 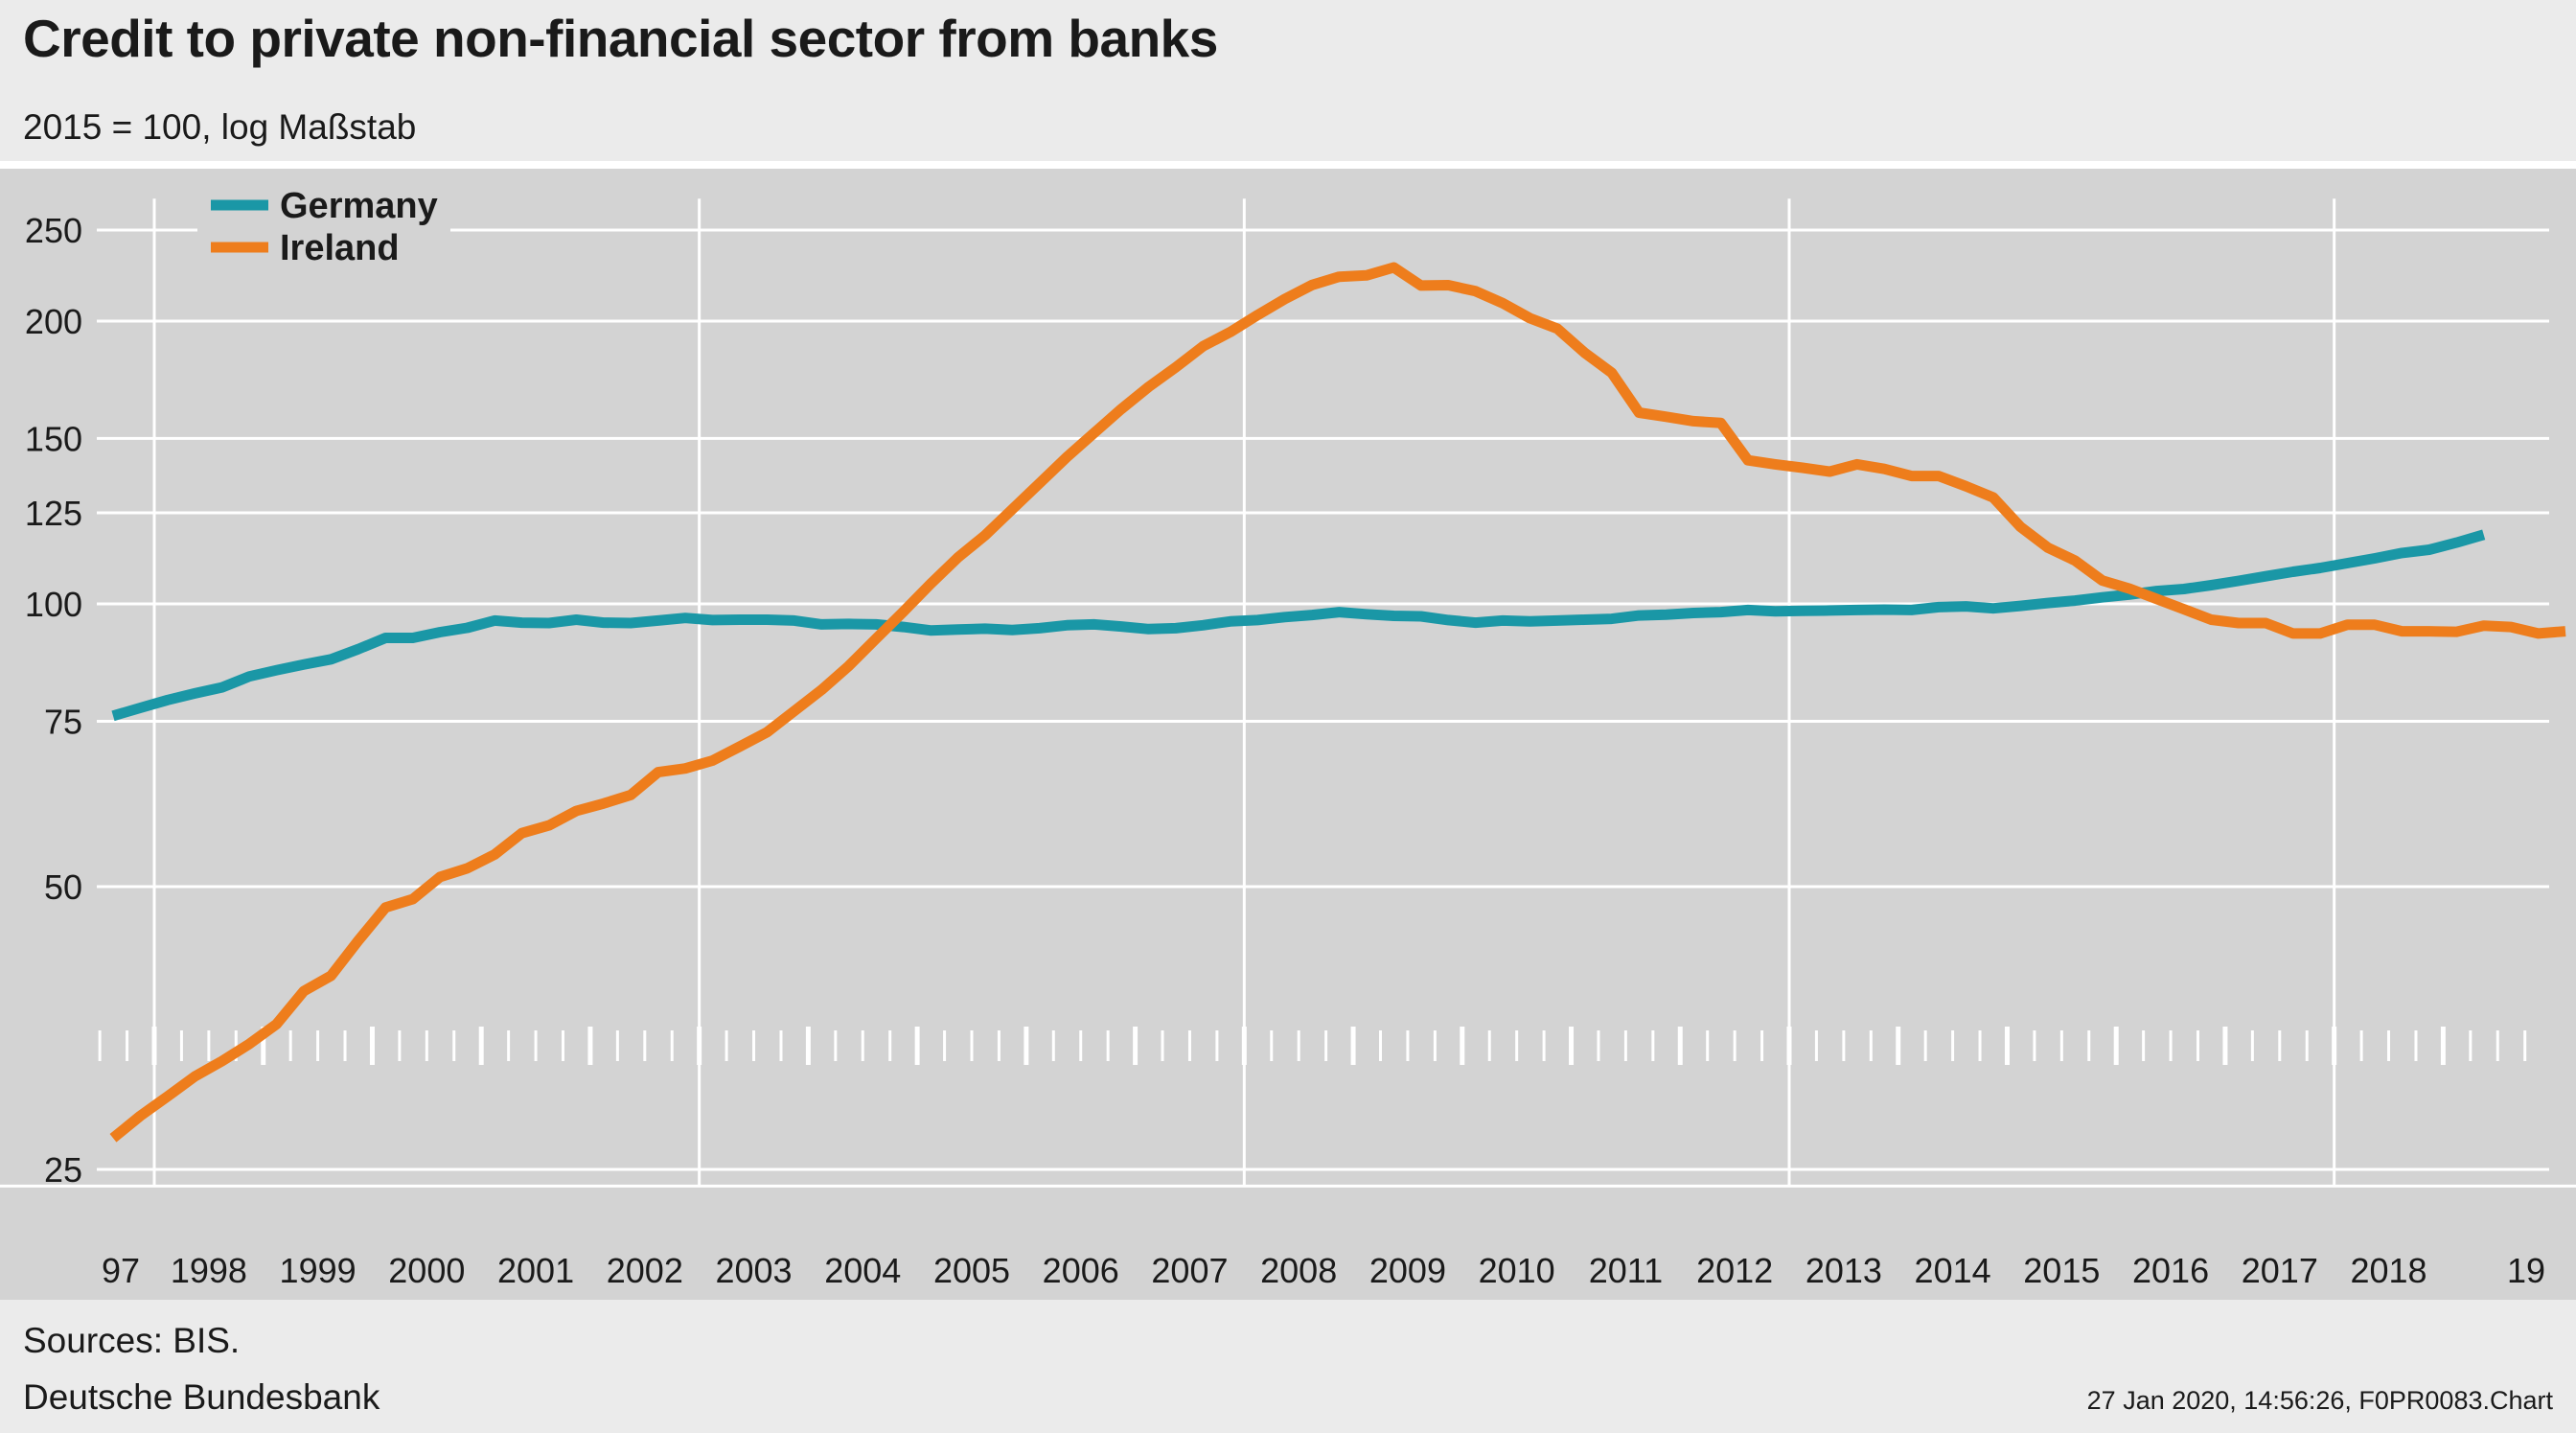 What do you see at coordinates (220, 127) in the screenshot?
I see `chart-subtitle: 2015 = 100, log Maßstab` at bounding box center [220, 127].